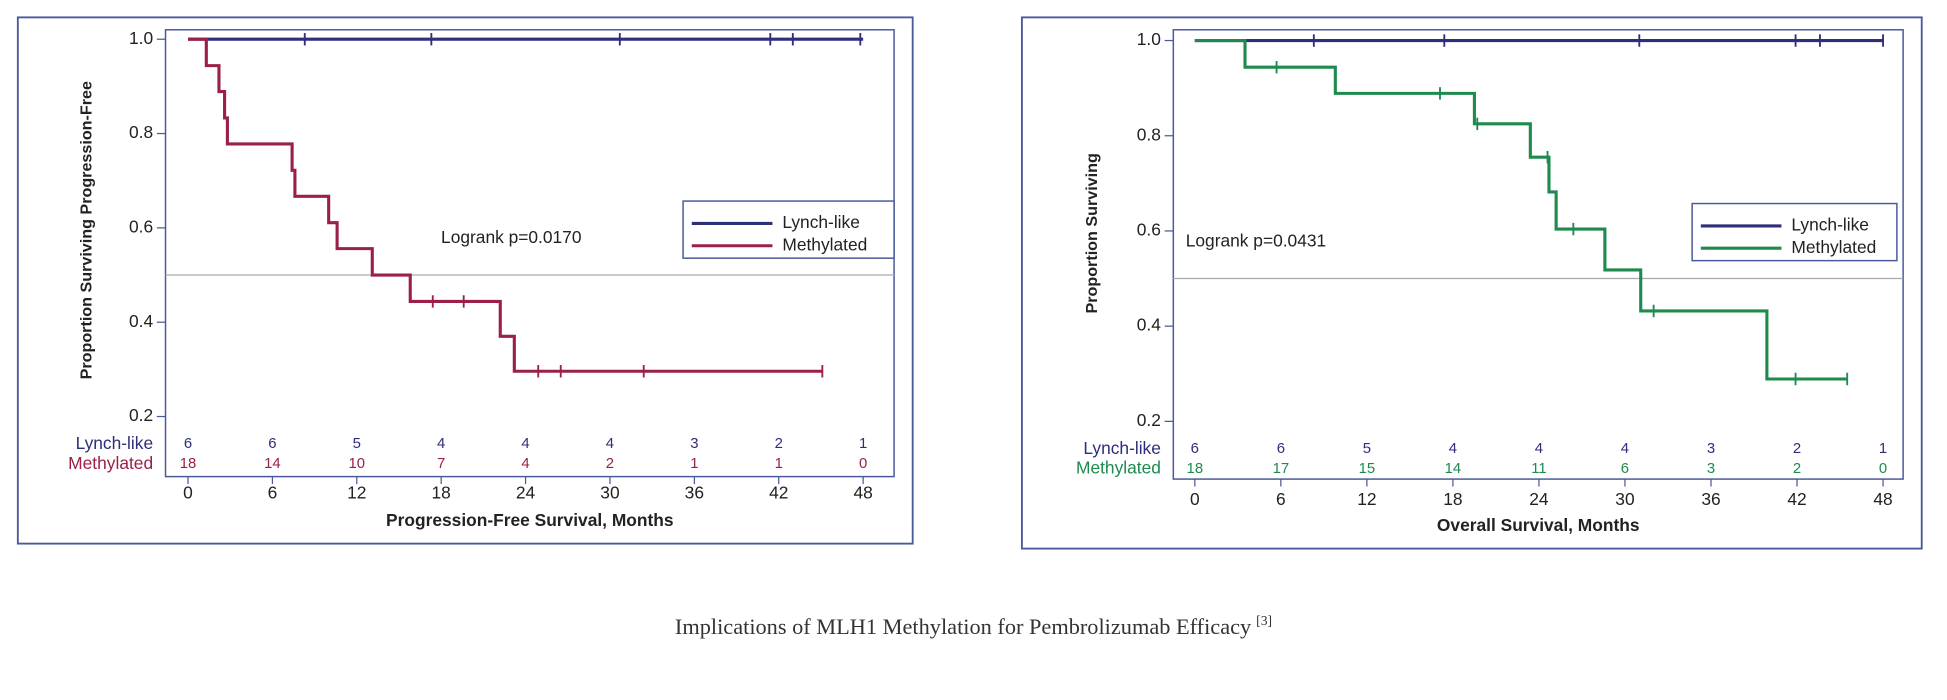 The width and height of the screenshot is (1947, 700). Describe the element at coordinates (529, 520) in the screenshot. I see `x-axis-title: Progression-Free Survival, Months` at that location.